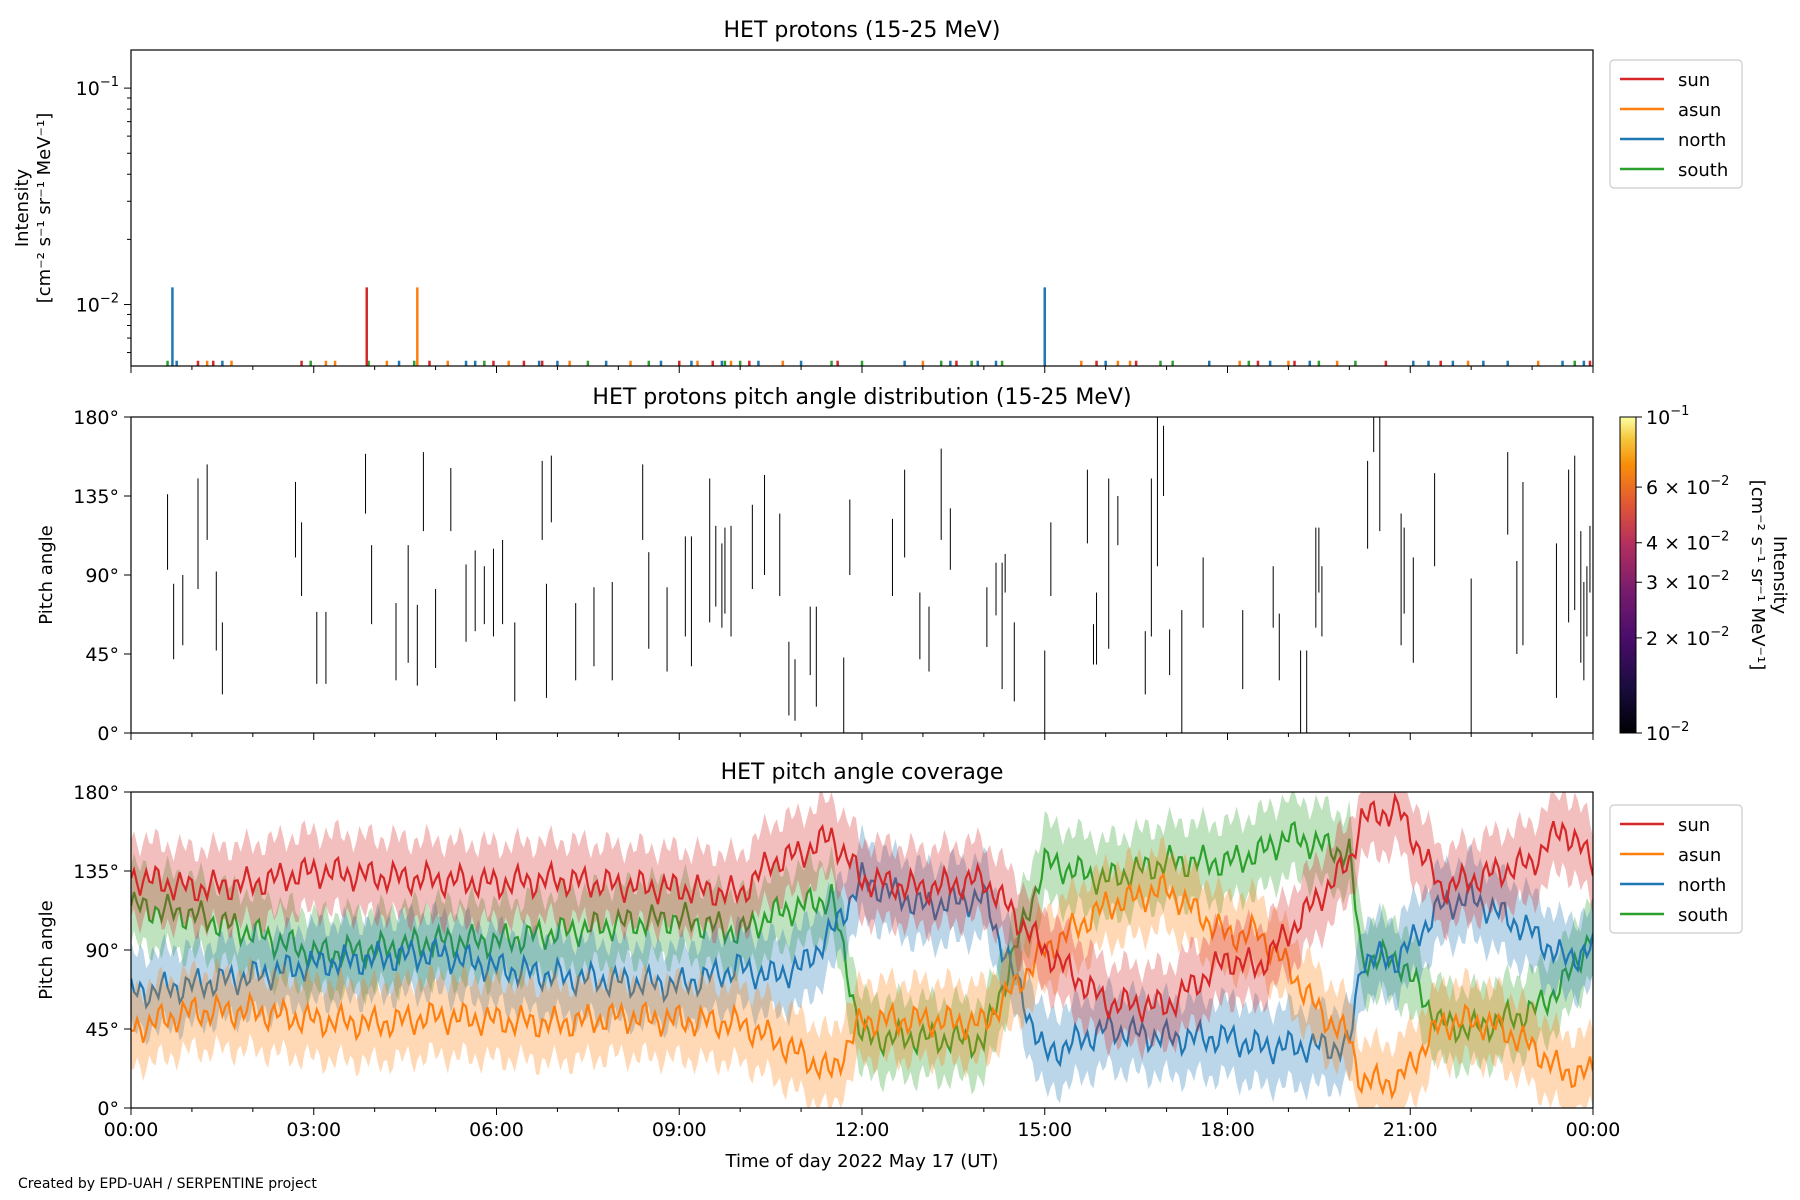  What do you see at coordinates (46, 574) in the screenshot?
I see `panel2-ylabel: Pitch angle` at bounding box center [46, 574].